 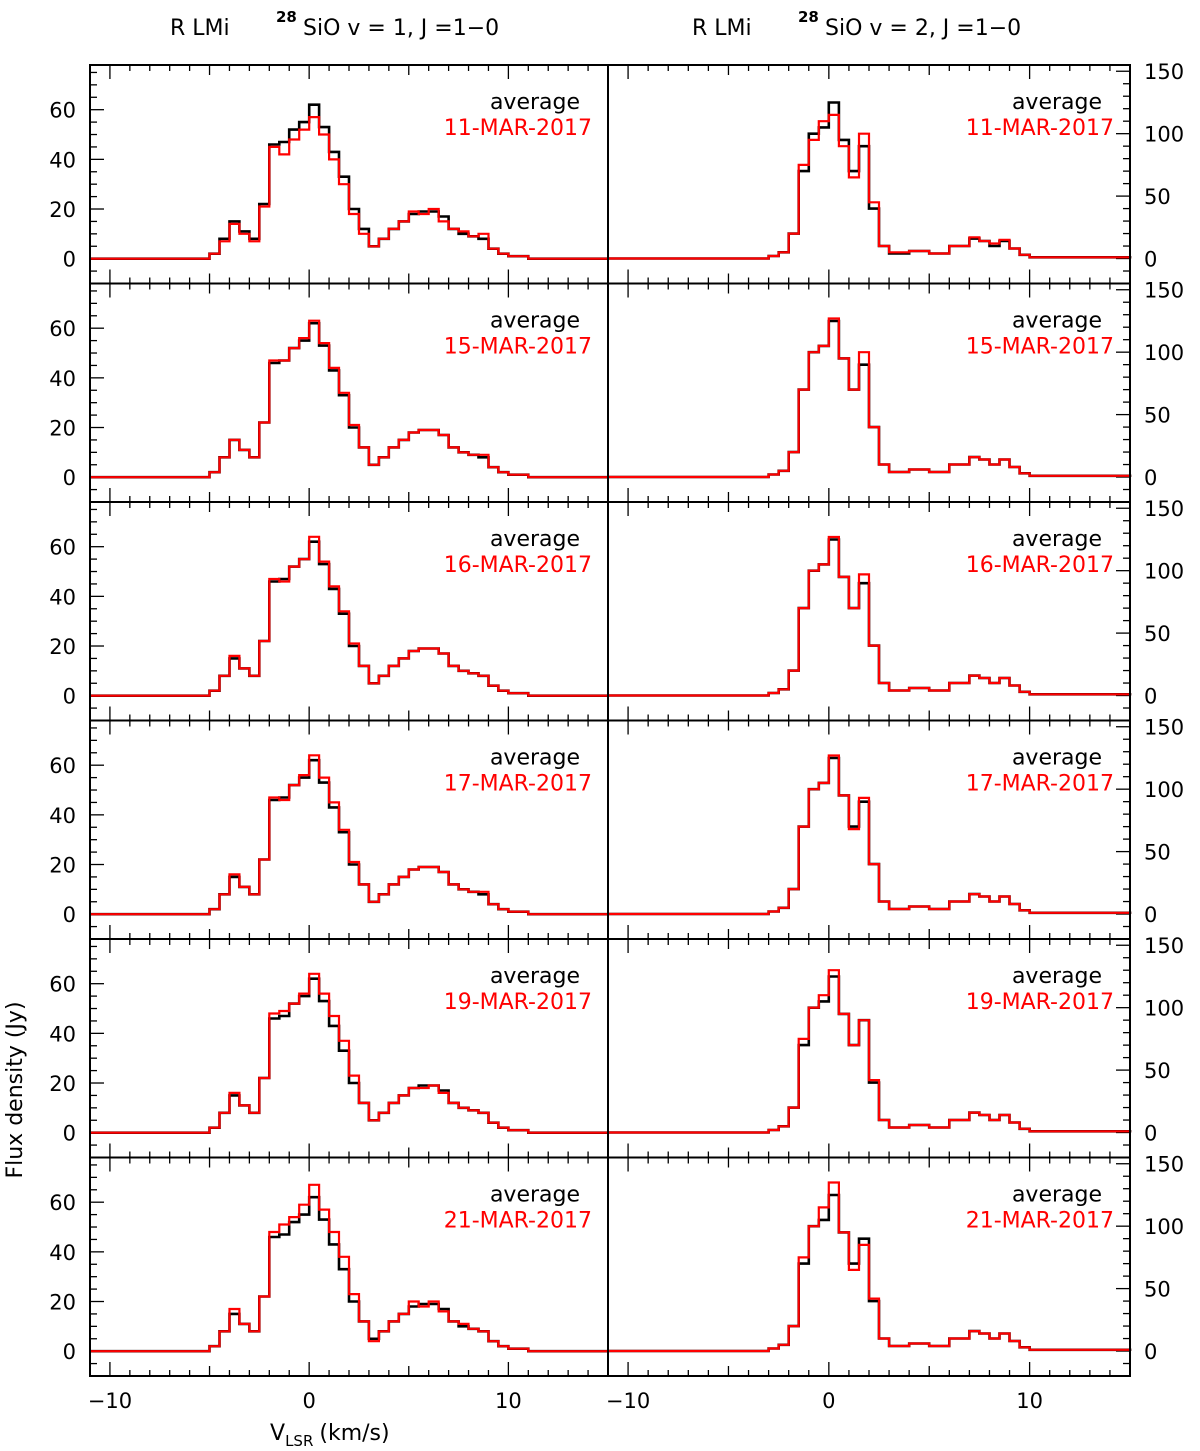 I want to click on x-axis-label: VLSR (km/s), so click(x=330, y=1435).